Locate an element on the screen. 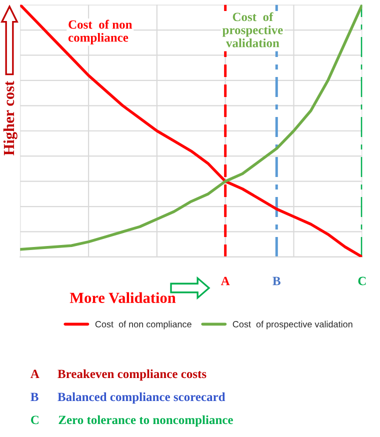 The width and height of the screenshot is (380, 437). legend-label: Cost of prospective validation is located at coordinates (292, 325).